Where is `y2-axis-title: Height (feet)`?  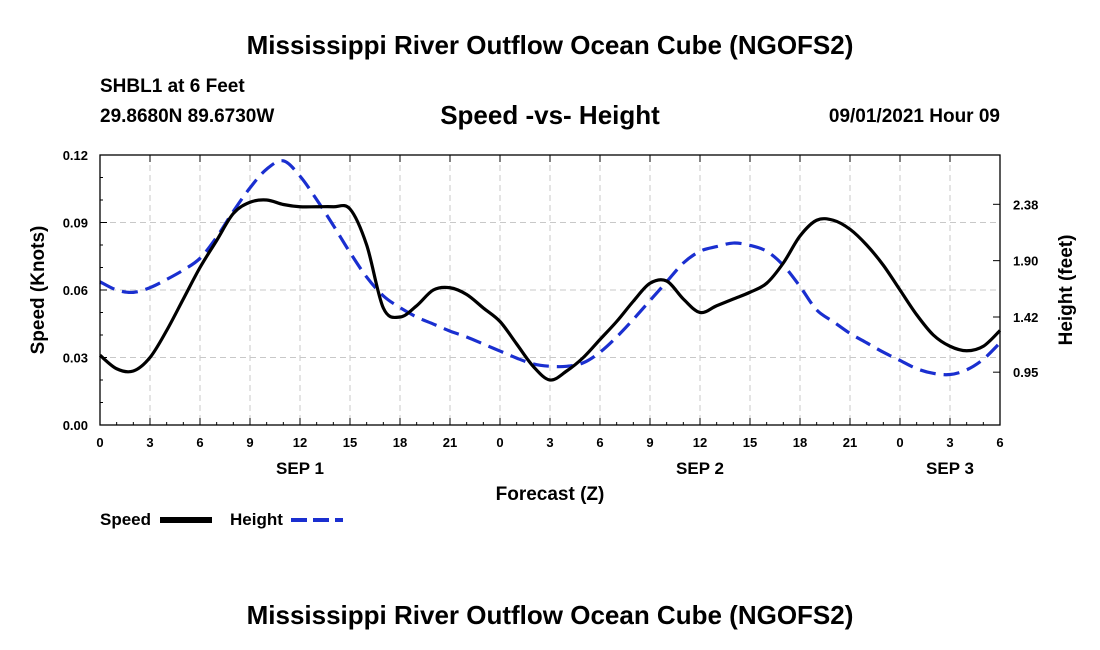 y2-axis-title: Height (feet) is located at coordinates (1066, 290).